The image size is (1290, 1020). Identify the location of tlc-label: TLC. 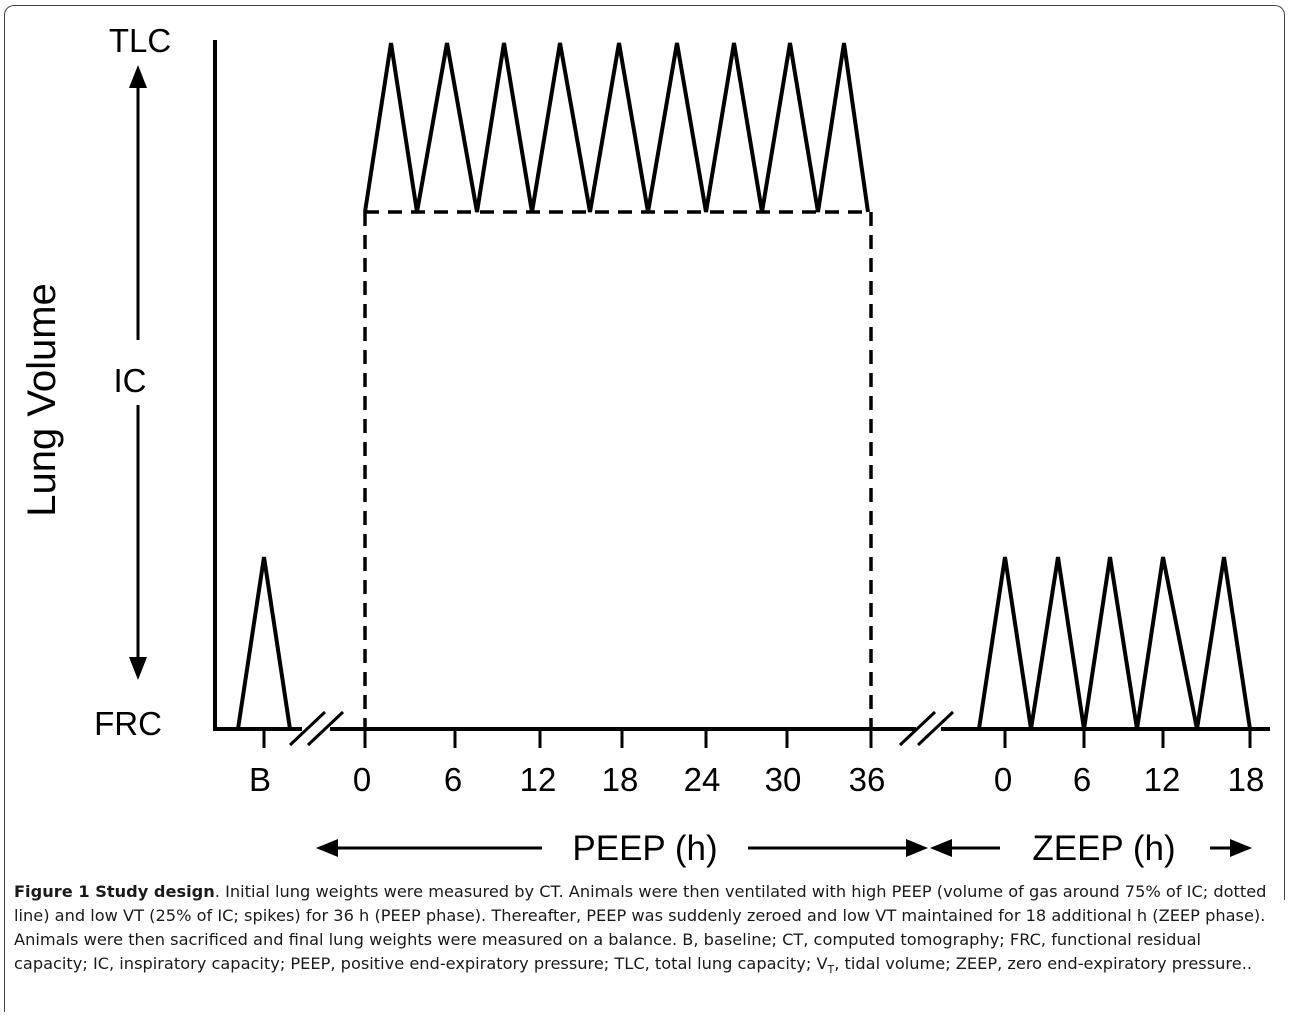
(140, 40).